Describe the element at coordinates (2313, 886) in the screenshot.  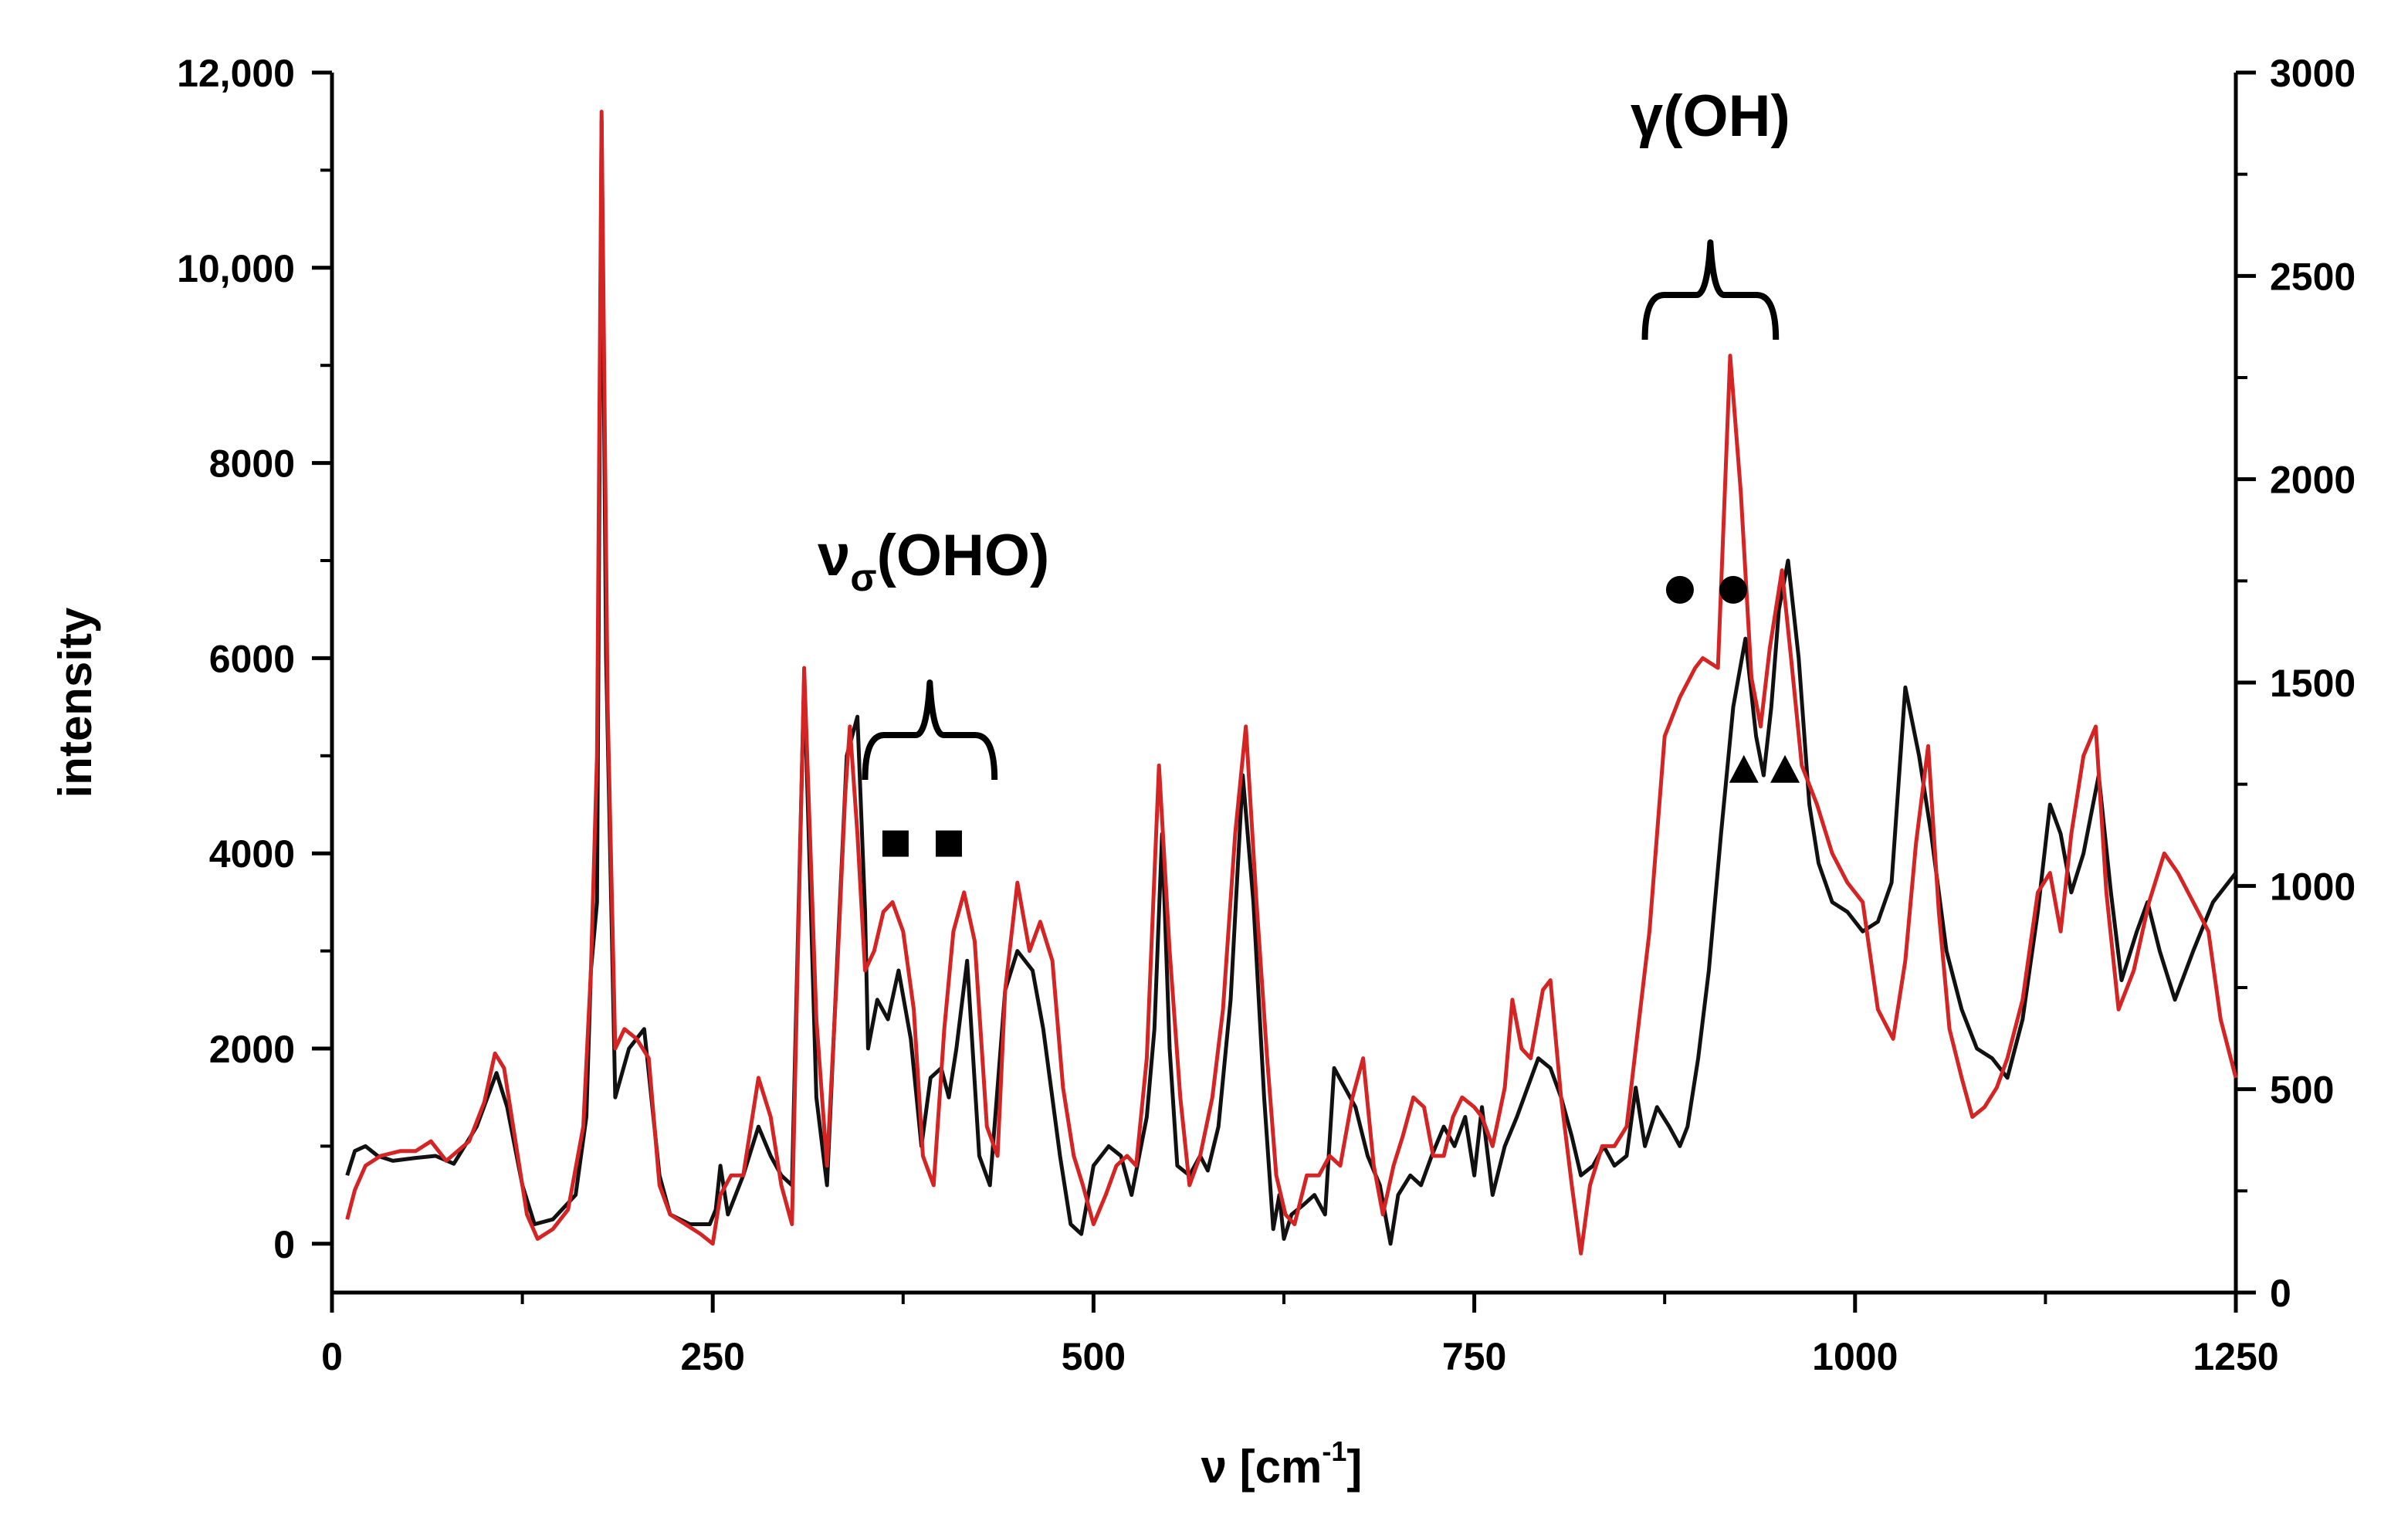
I see `y-right-tick-label: 1000` at that location.